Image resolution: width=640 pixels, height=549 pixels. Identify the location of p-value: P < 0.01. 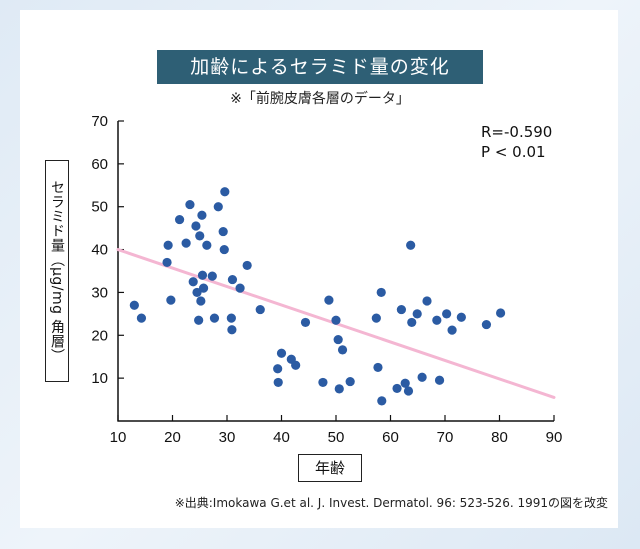
(513, 152).